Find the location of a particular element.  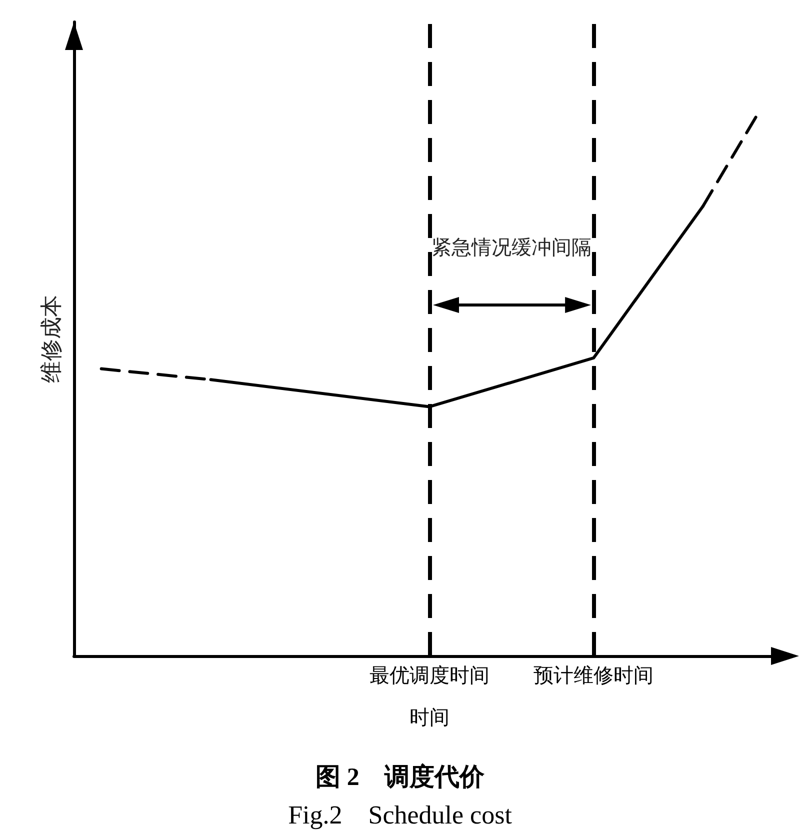

x-tick-label: 最优调度时间 is located at coordinates (430, 676).